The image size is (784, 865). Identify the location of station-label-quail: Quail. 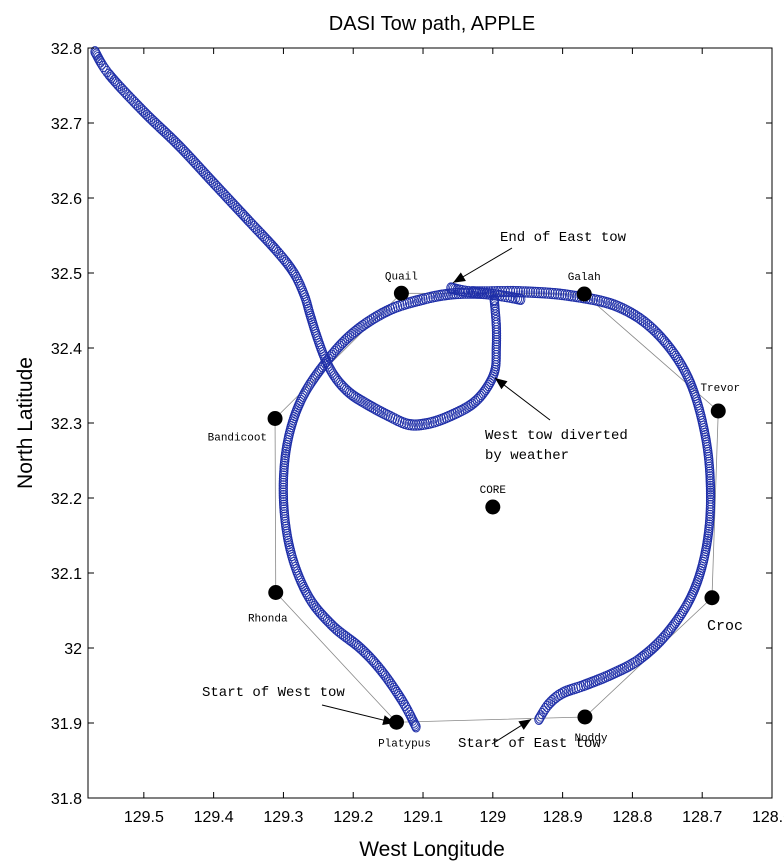
(401, 277).